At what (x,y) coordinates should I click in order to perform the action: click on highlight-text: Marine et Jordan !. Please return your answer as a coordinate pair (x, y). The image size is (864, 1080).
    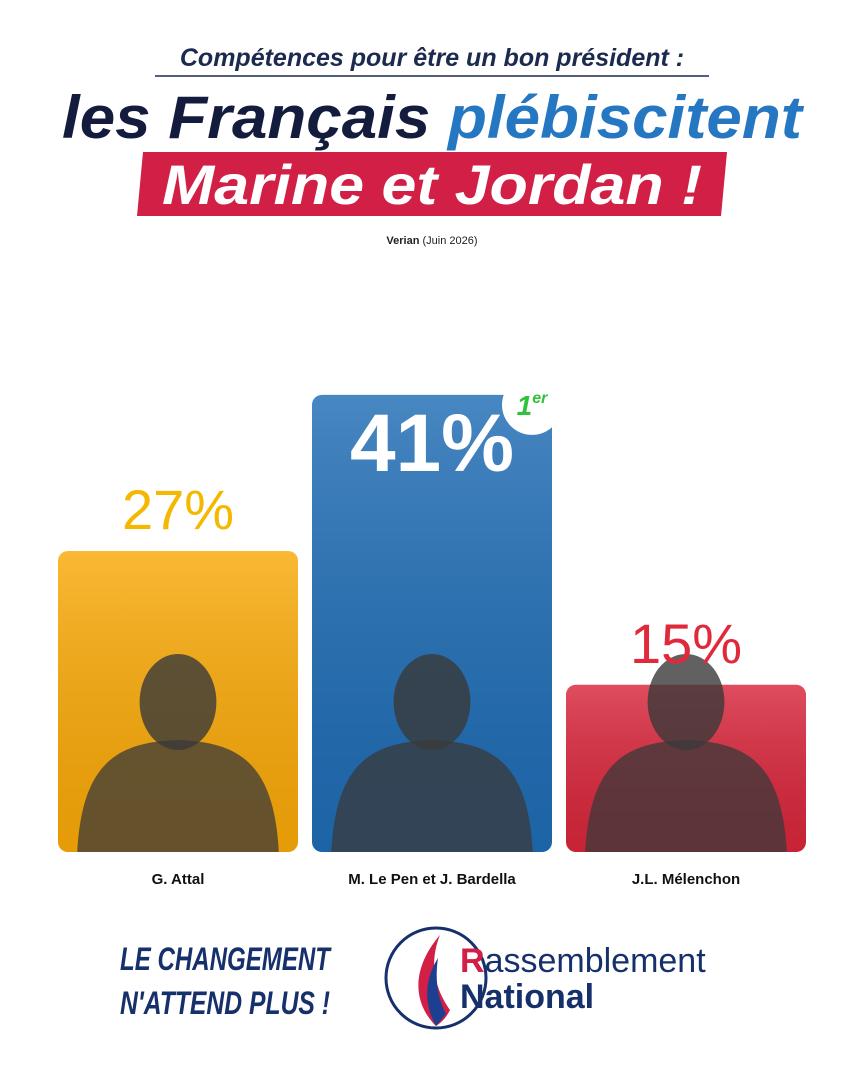
    Looking at the image, I should click on (432, 184).